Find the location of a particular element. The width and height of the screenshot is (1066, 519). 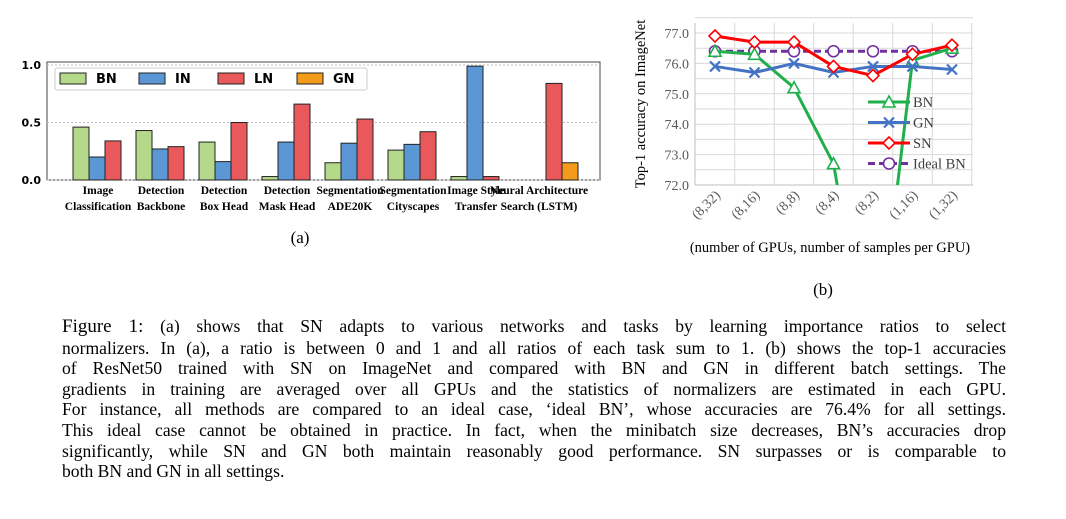

legend-label: IN is located at coordinates (183, 79).